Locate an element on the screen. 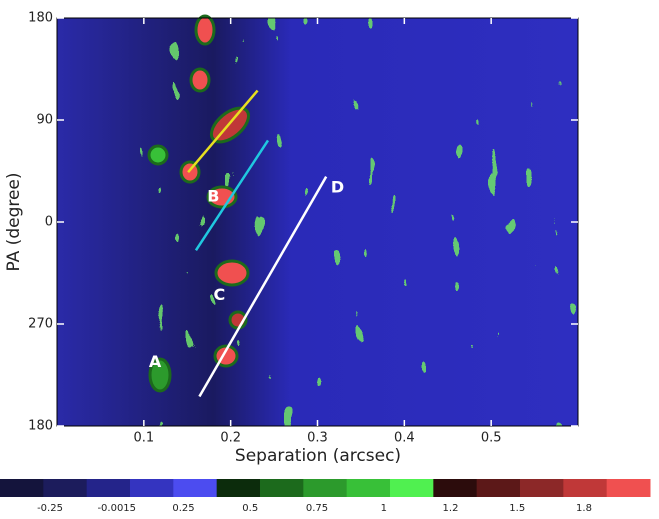  annotation-label: C is located at coordinates (220, 294).